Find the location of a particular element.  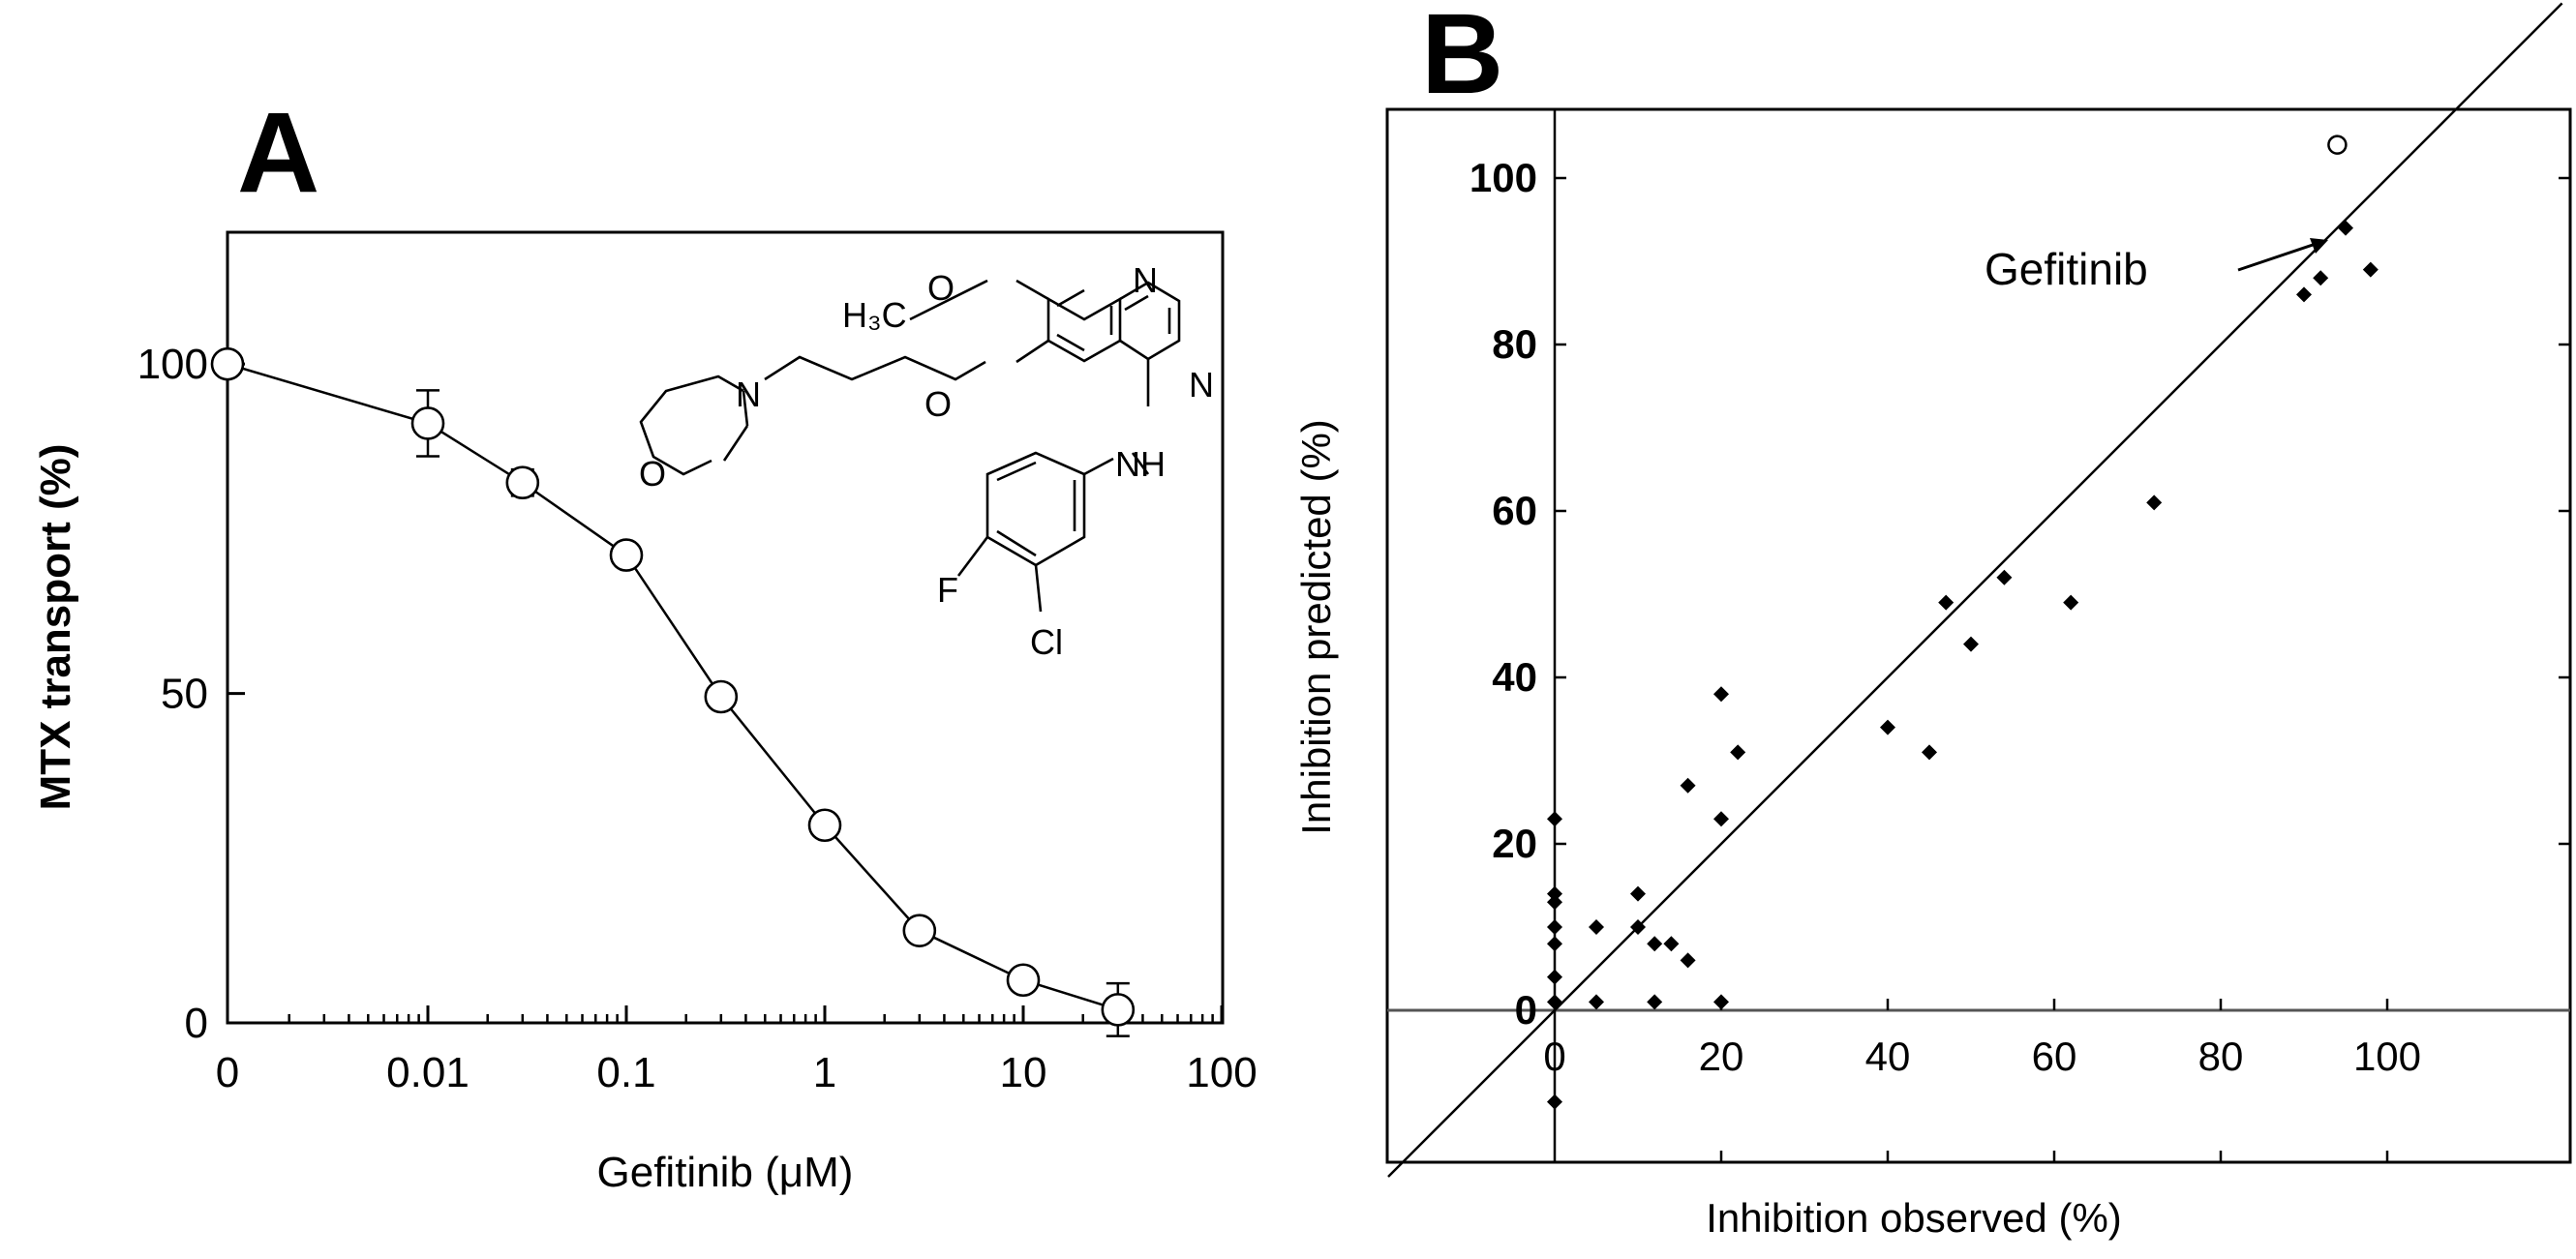

structure-label-methoxy: H₃C is located at coordinates (875, 315).